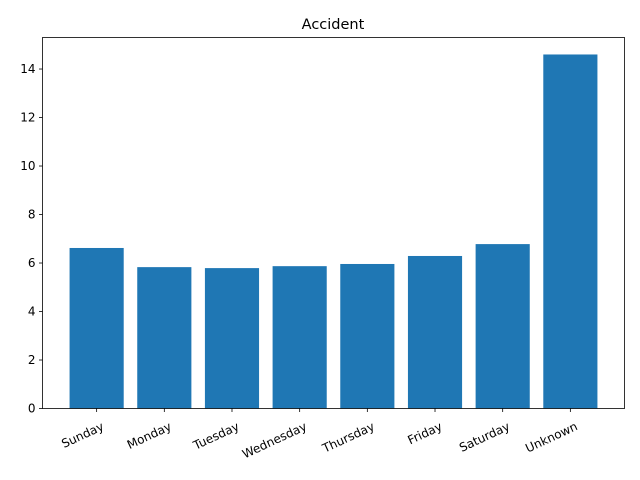 This screenshot has width=640, height=480. I want to click on y-tick-label: 6, so click(32, 263).